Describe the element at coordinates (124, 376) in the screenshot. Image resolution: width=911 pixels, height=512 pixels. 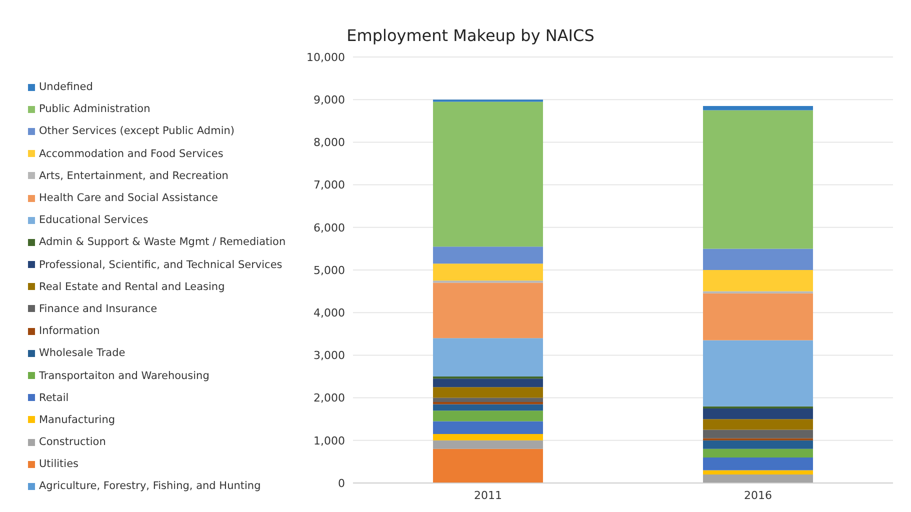
I see `legend-label: Transportaiton and Warehousing` at that location.